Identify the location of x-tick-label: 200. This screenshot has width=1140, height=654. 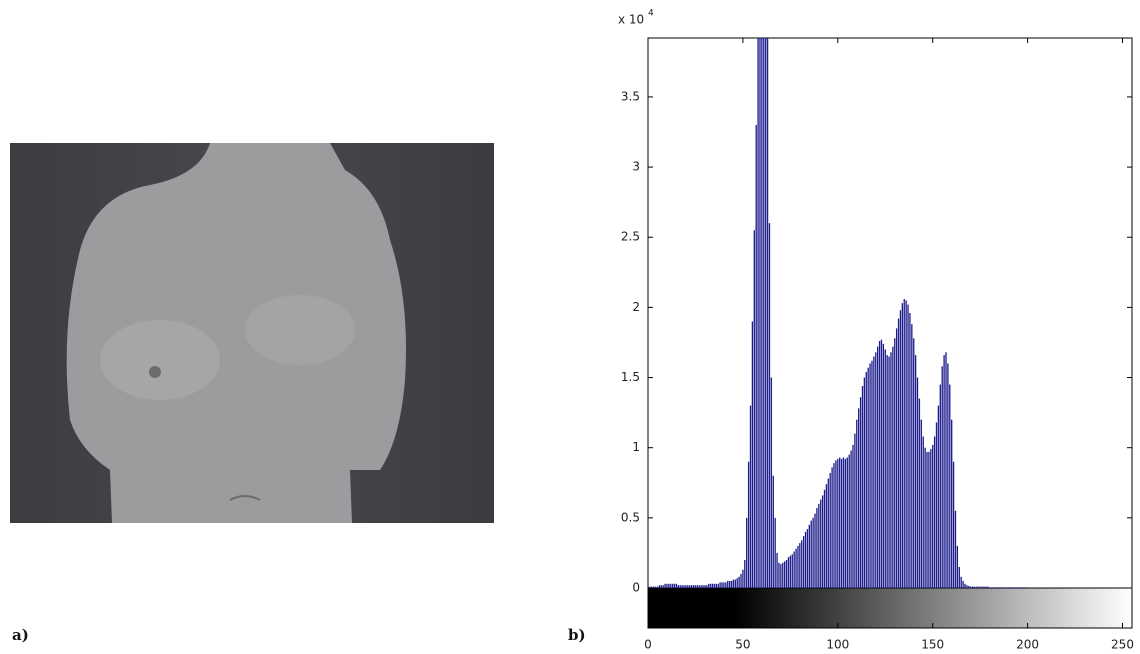
(1027, 645).